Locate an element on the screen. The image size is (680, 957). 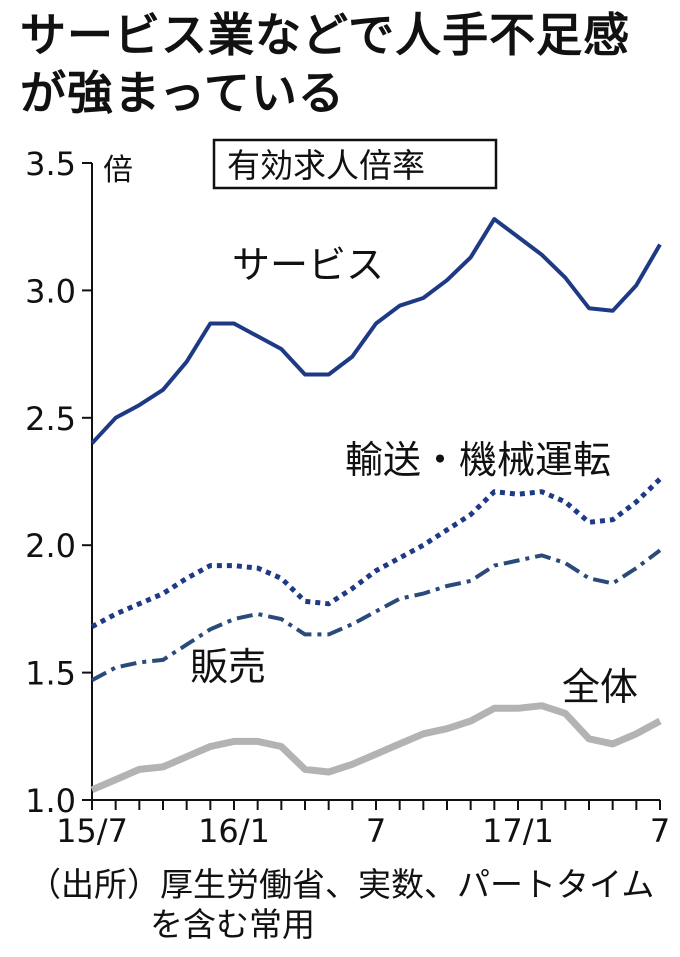
chart-title: サービス業などで人手不足感 が強まっている is located at coordinates (345, 64).